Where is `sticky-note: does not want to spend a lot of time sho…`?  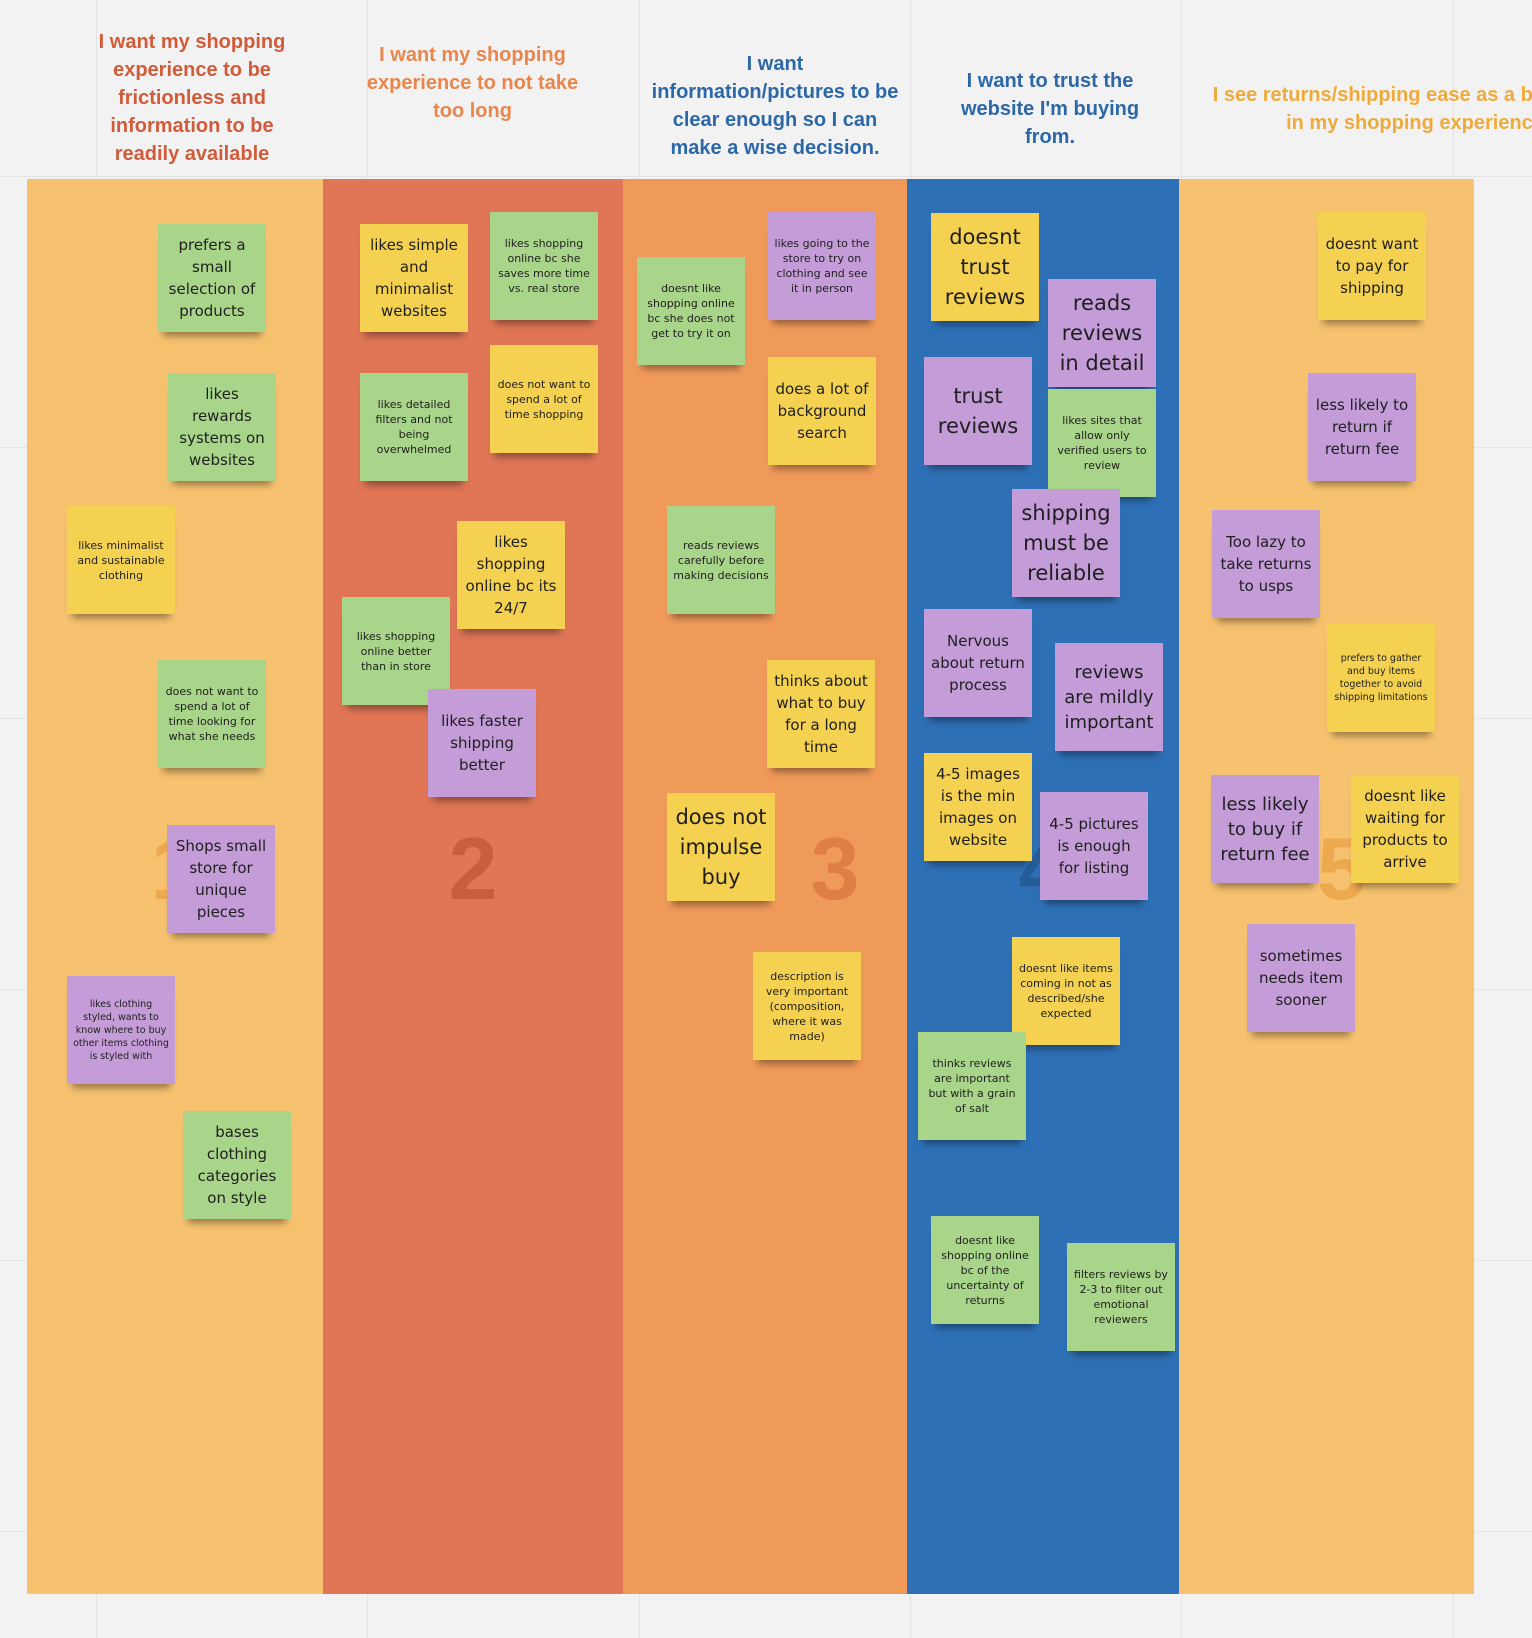 sticky-note: does not want to spend a lot of time sho… is located at coordinates (544, 399).